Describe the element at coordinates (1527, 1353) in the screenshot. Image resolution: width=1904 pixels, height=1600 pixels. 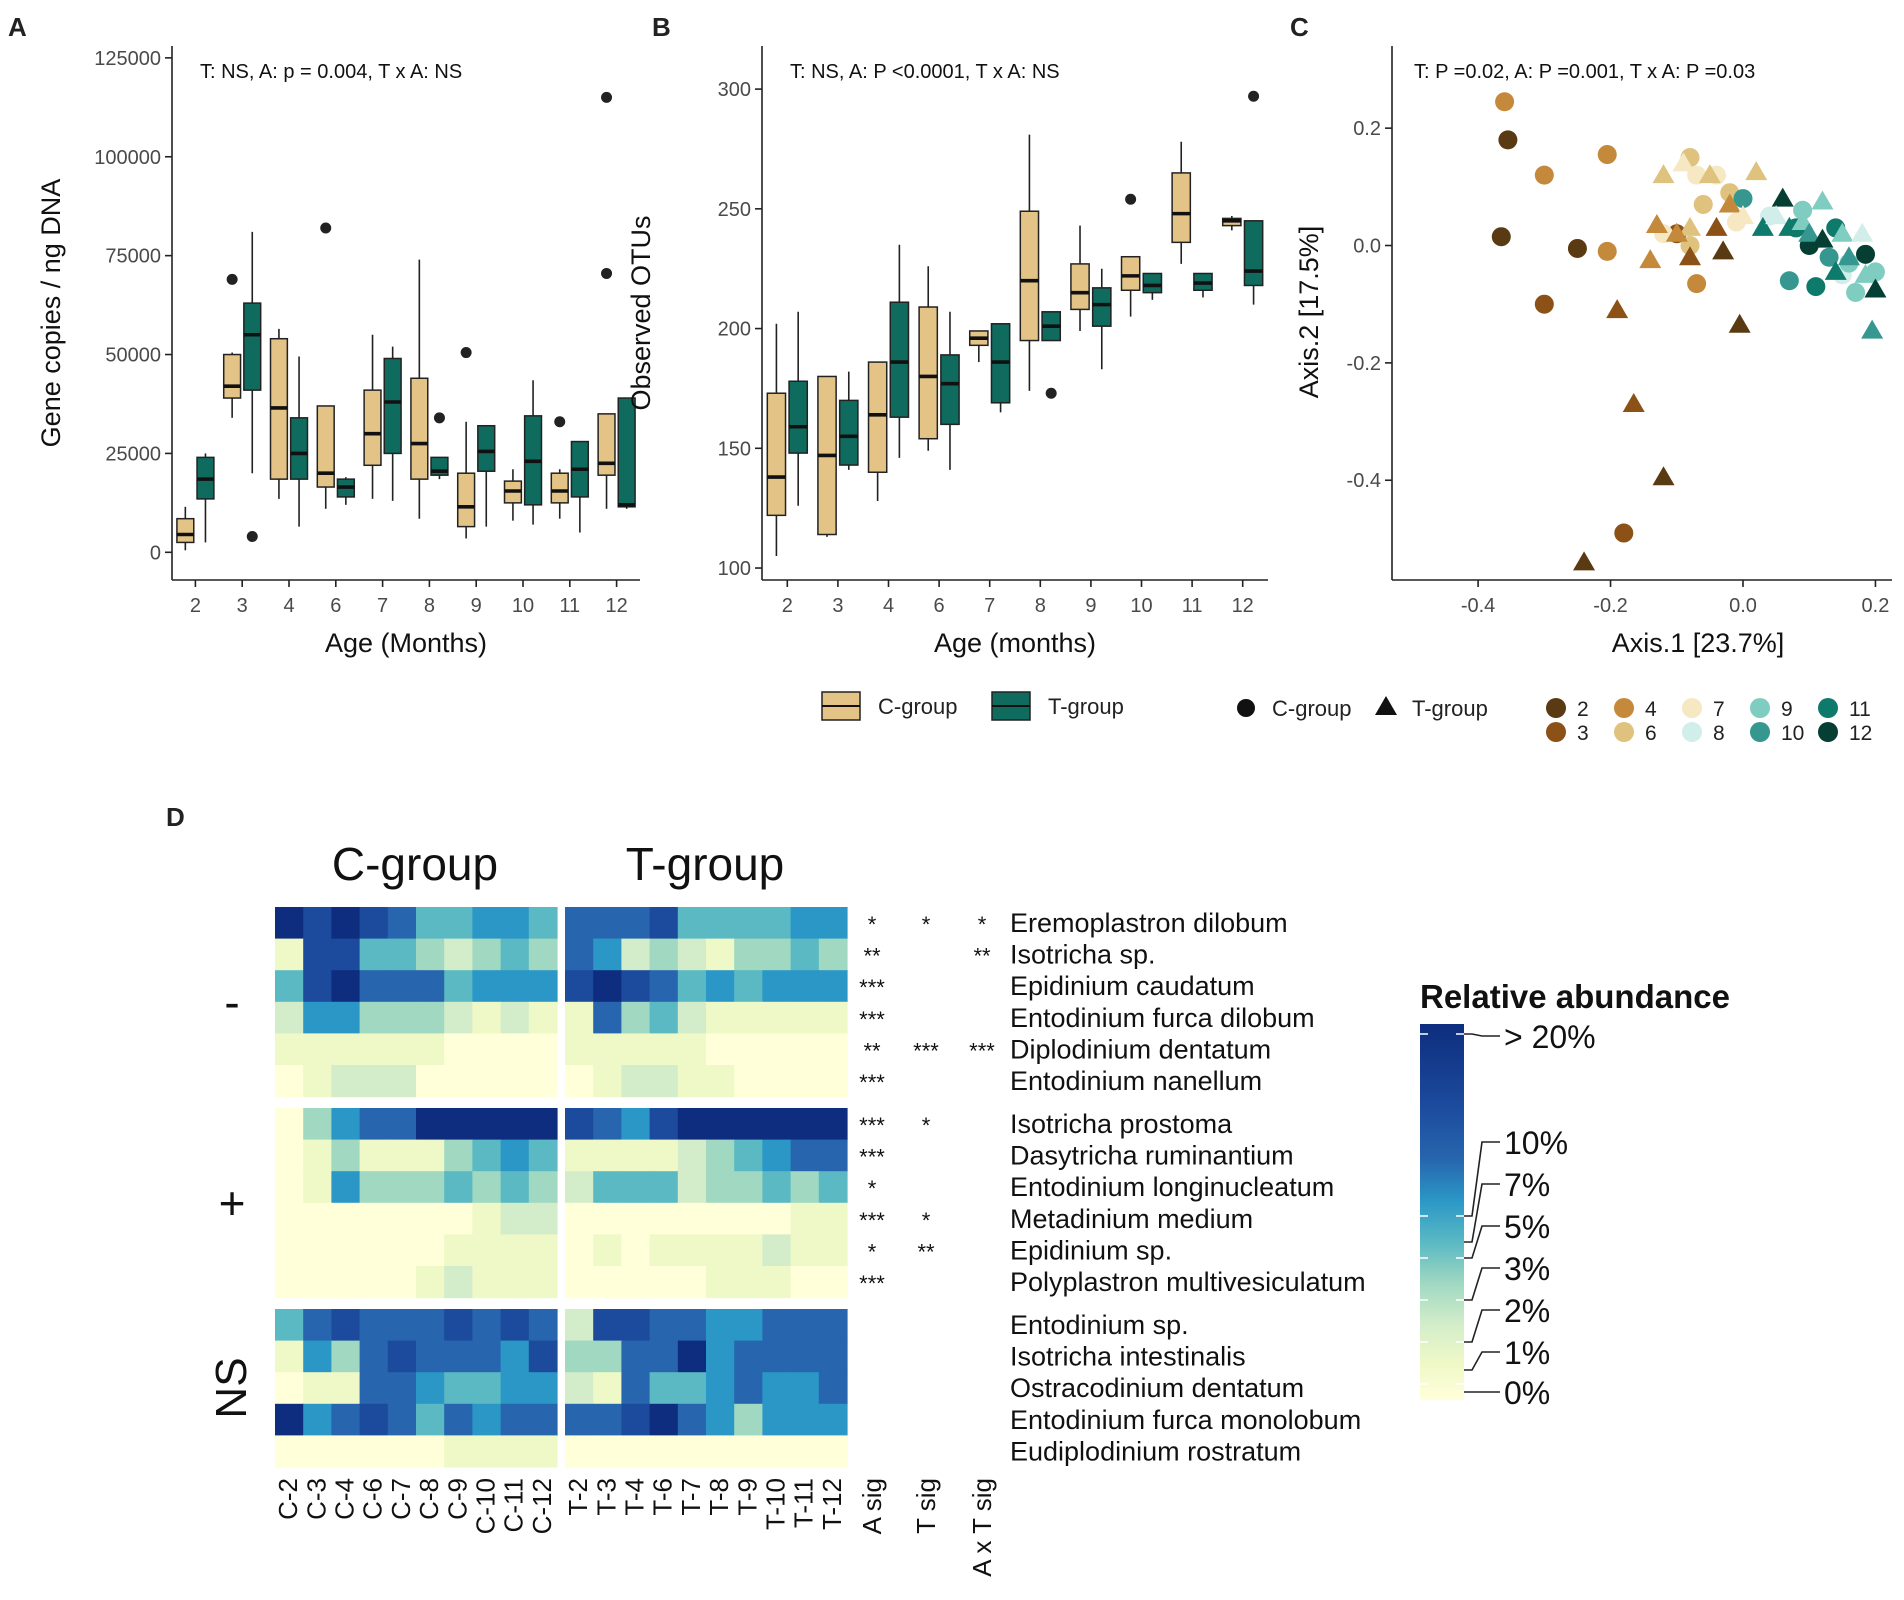
I see `colorbar-label: 1%` at that location.